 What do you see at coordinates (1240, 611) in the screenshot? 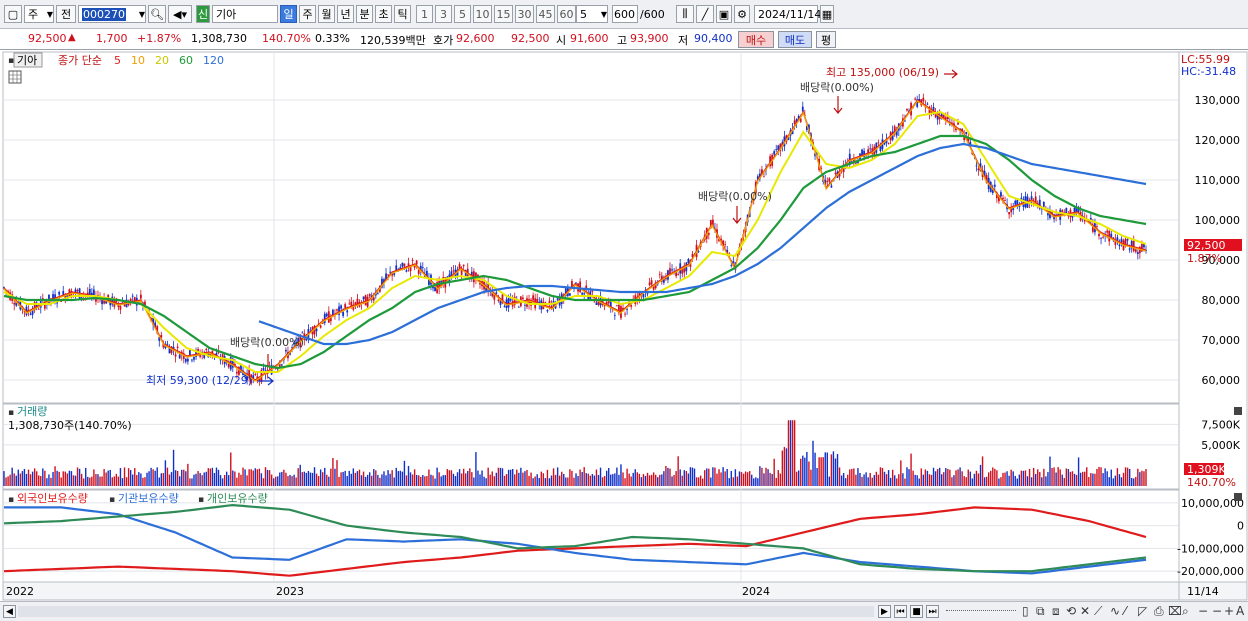
I see `font-size-icon: A` at bounding box center [1240, 611].